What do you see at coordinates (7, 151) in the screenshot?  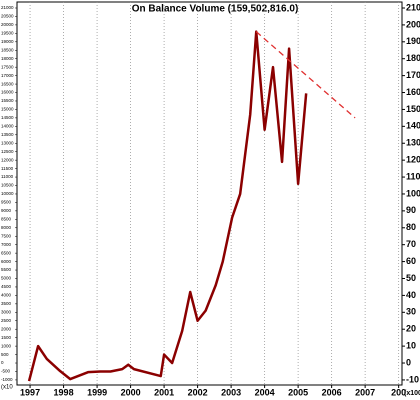 I see `y2-tick-label: 12500` at bounding box center [7, 151].